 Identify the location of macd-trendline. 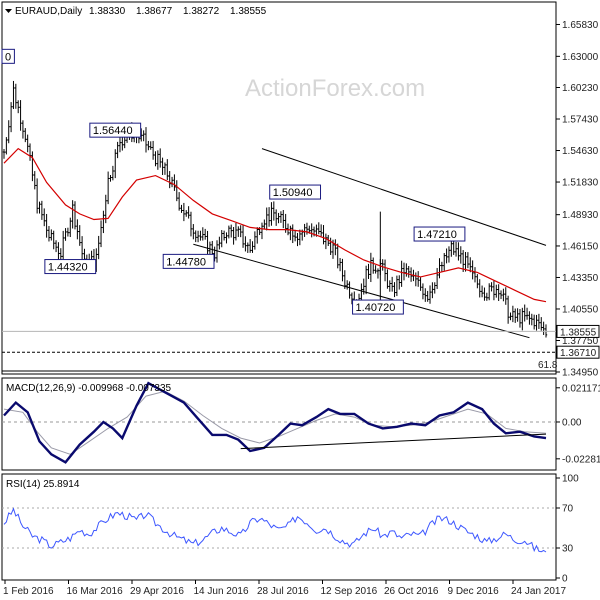
(393, 441).